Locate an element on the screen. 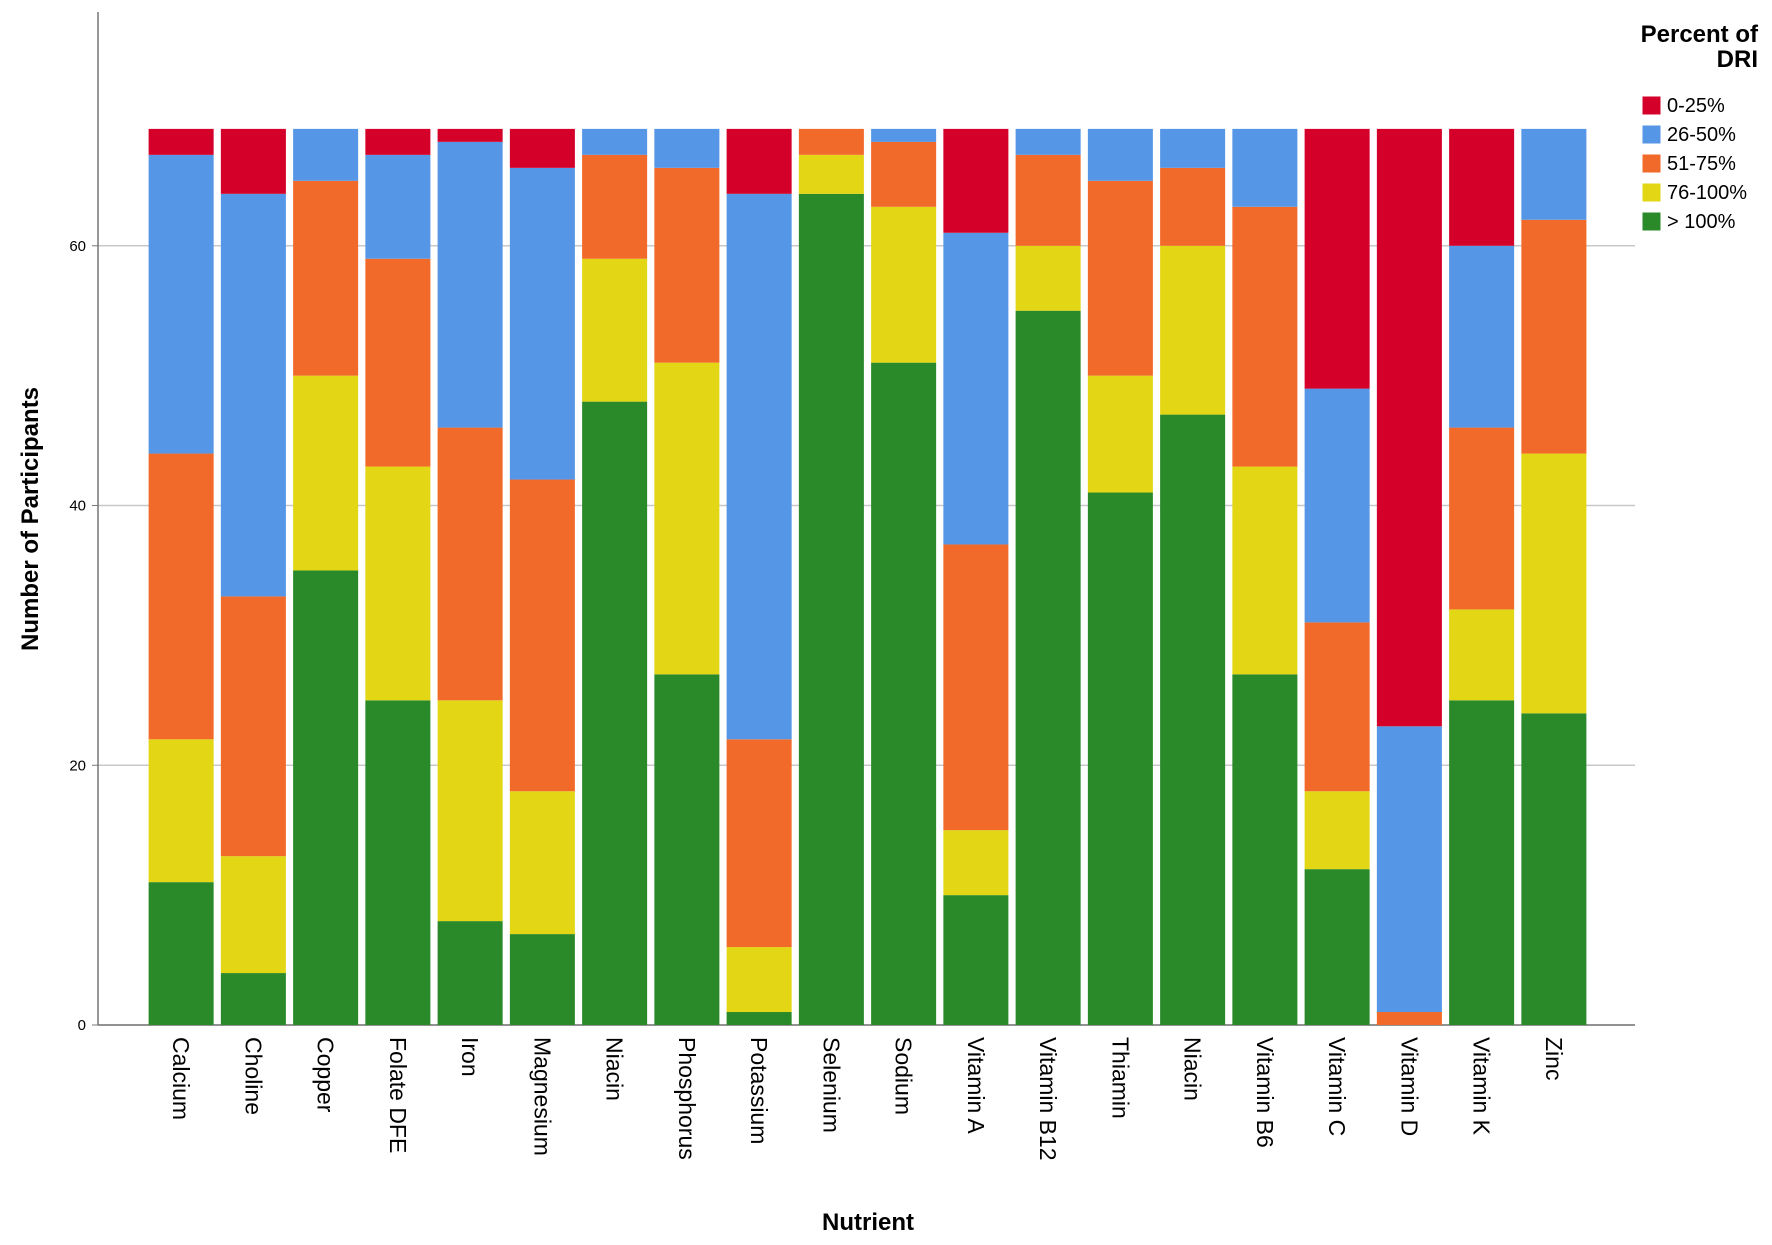 The width and height of the screenshot is (1772, 1245). y-tick-label: 0 is located at coordinates (82, 1025).